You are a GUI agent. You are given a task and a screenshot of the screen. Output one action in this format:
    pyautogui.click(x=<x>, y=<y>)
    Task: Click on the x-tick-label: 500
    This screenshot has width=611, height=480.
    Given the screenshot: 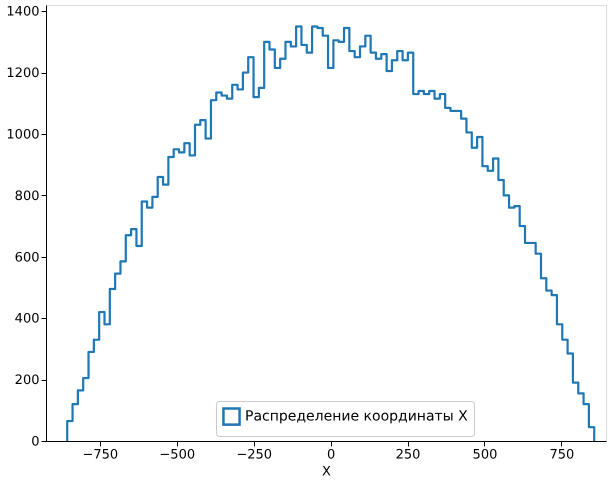 What is the action you would take?
    pyautogui.click(x=485, y=455)
    